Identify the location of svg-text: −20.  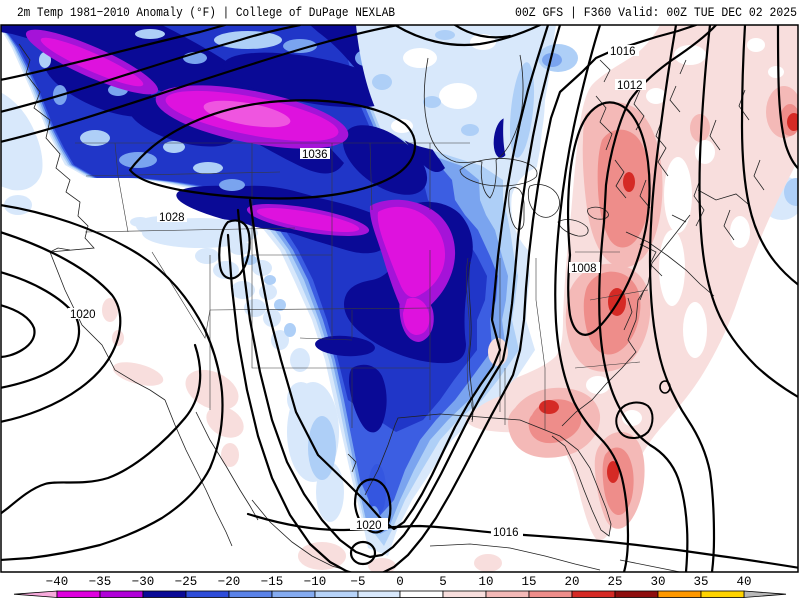
(229, 582).